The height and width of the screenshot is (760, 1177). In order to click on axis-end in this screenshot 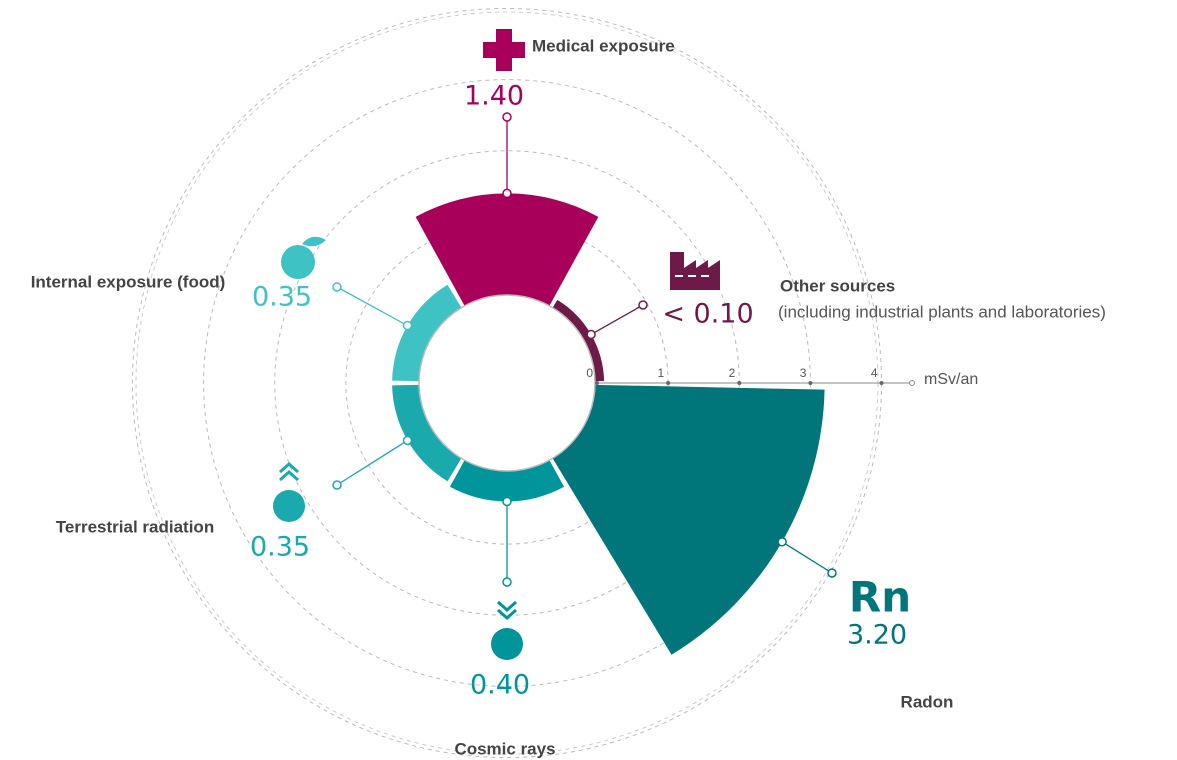, I will do `click(912, 383)`.